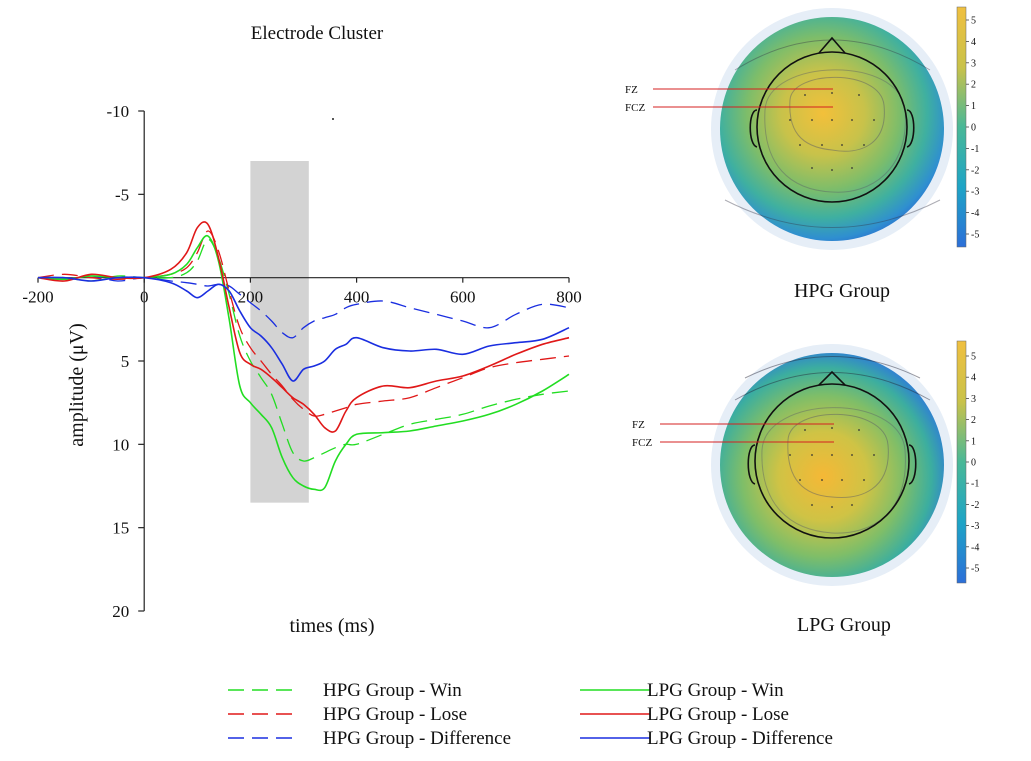  I want to click on legend-label: LPG Group - Win, so click(715, 690).